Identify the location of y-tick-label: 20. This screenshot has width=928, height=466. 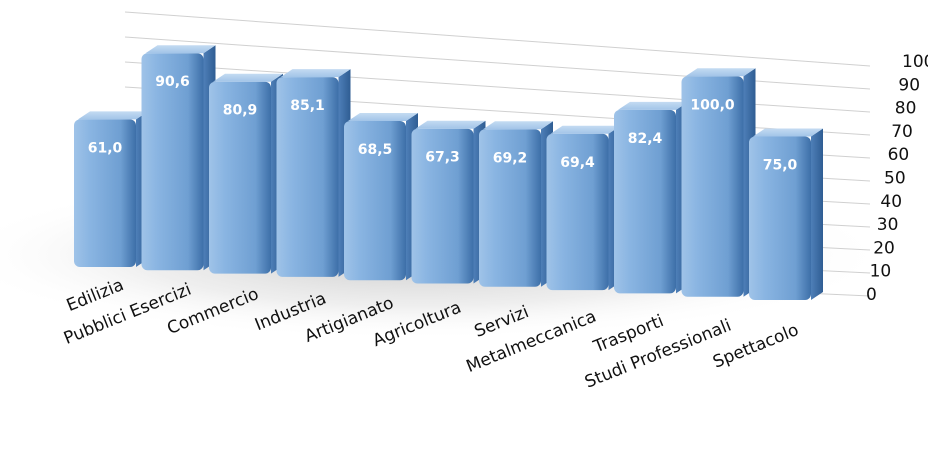
(884, 248).